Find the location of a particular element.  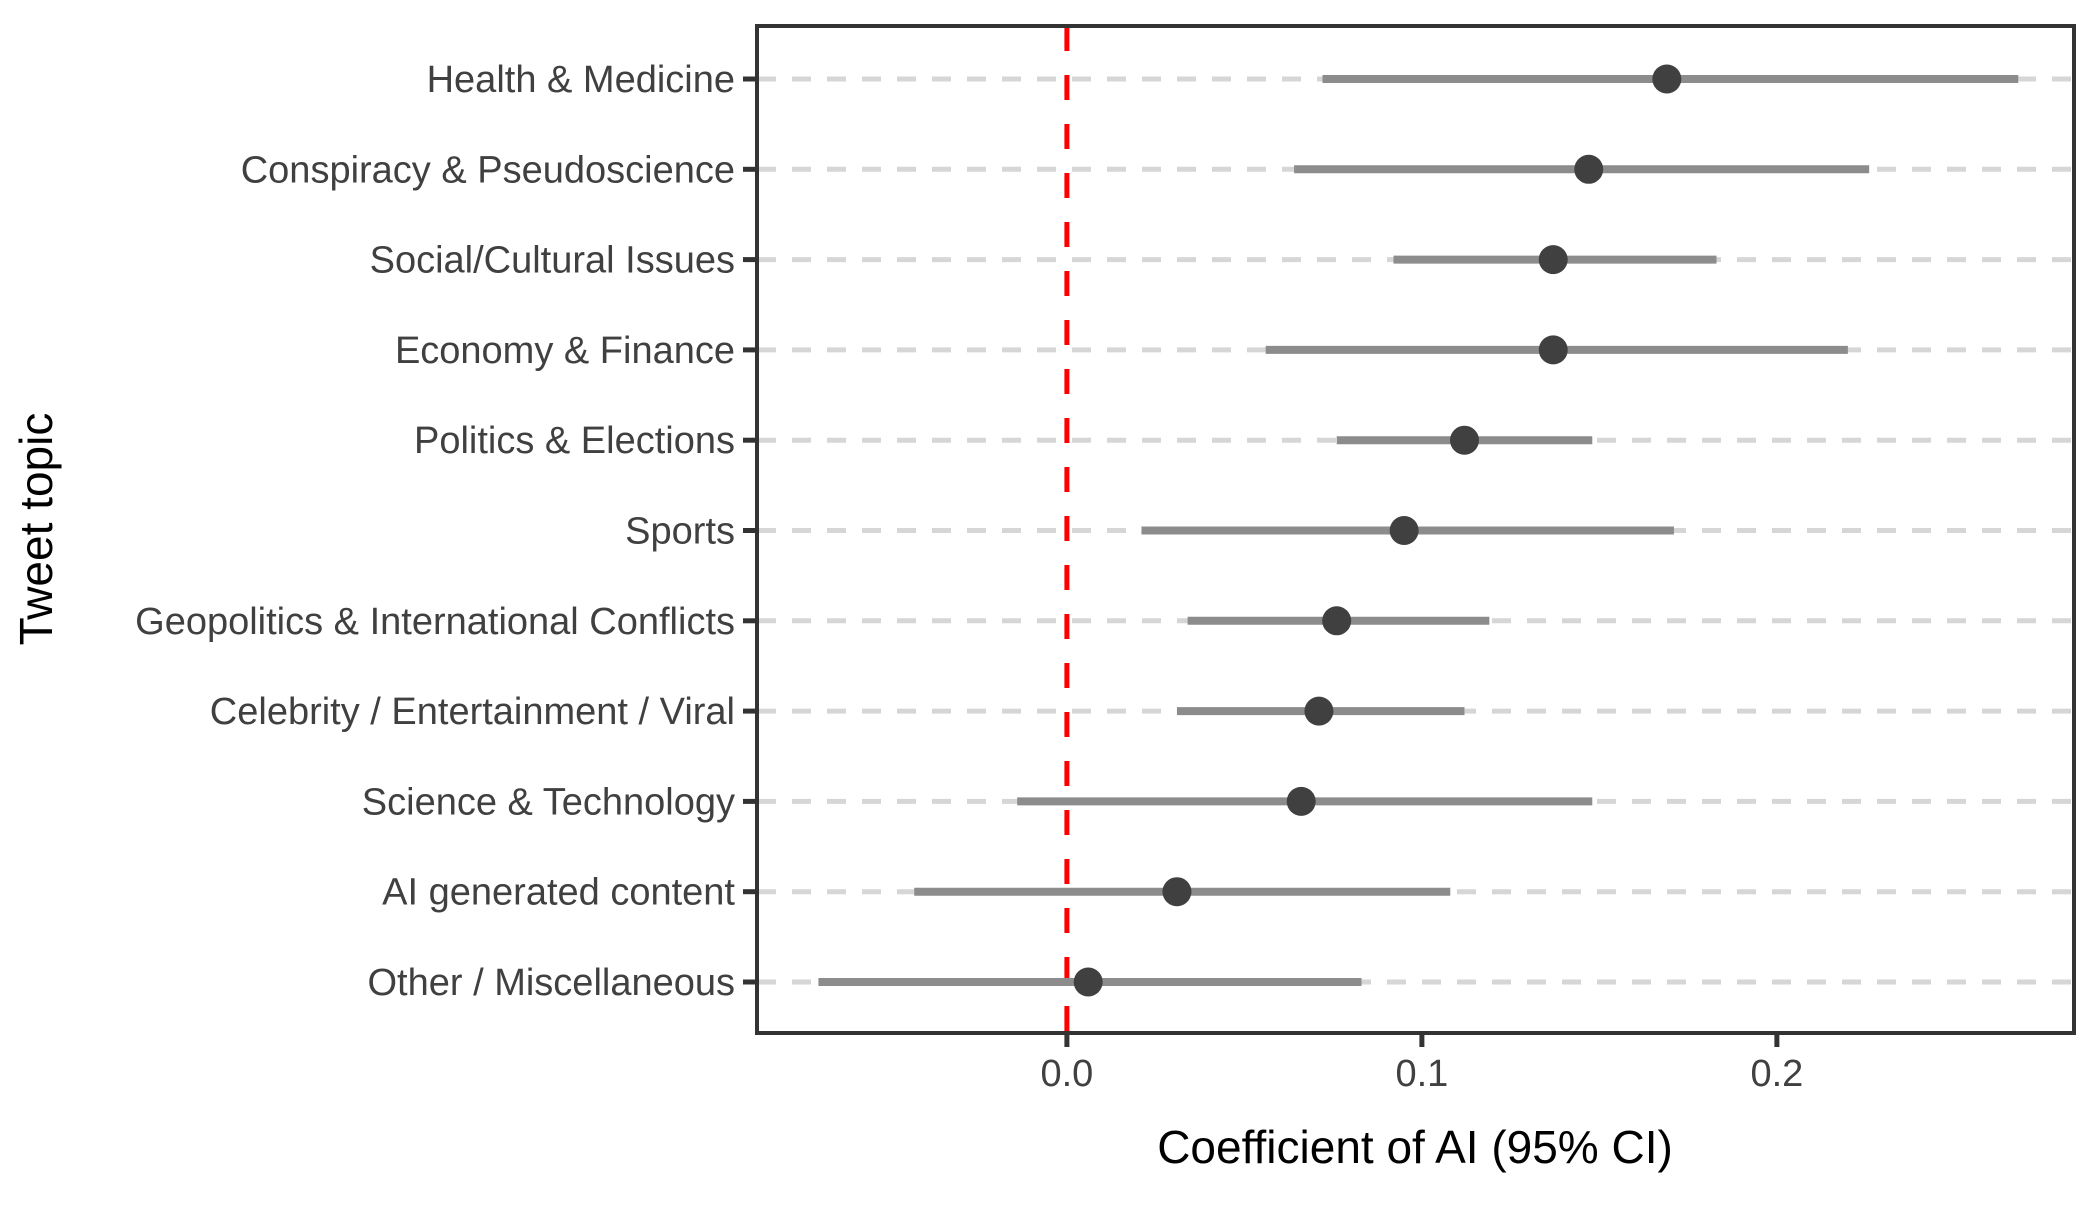

x-axis-title: Coefficient of AI (95% CI) is located at coordinates (1415, 1147).